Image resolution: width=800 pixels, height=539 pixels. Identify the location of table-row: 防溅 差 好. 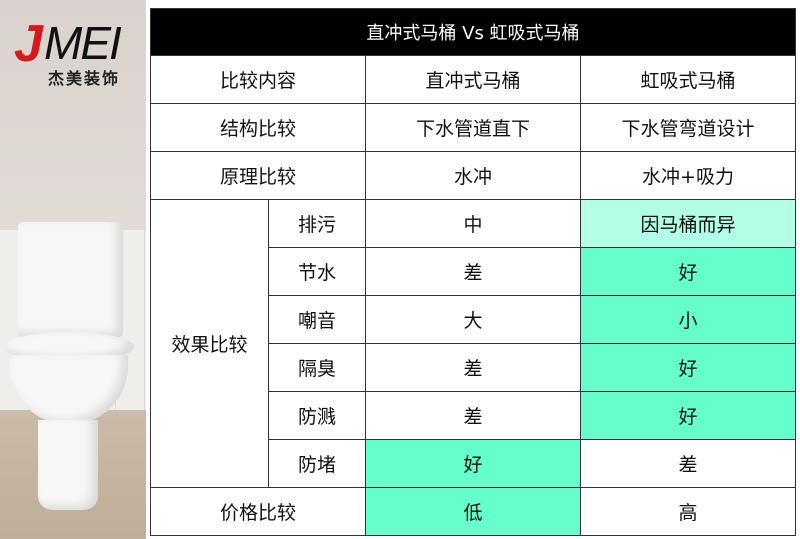
(473, 415).